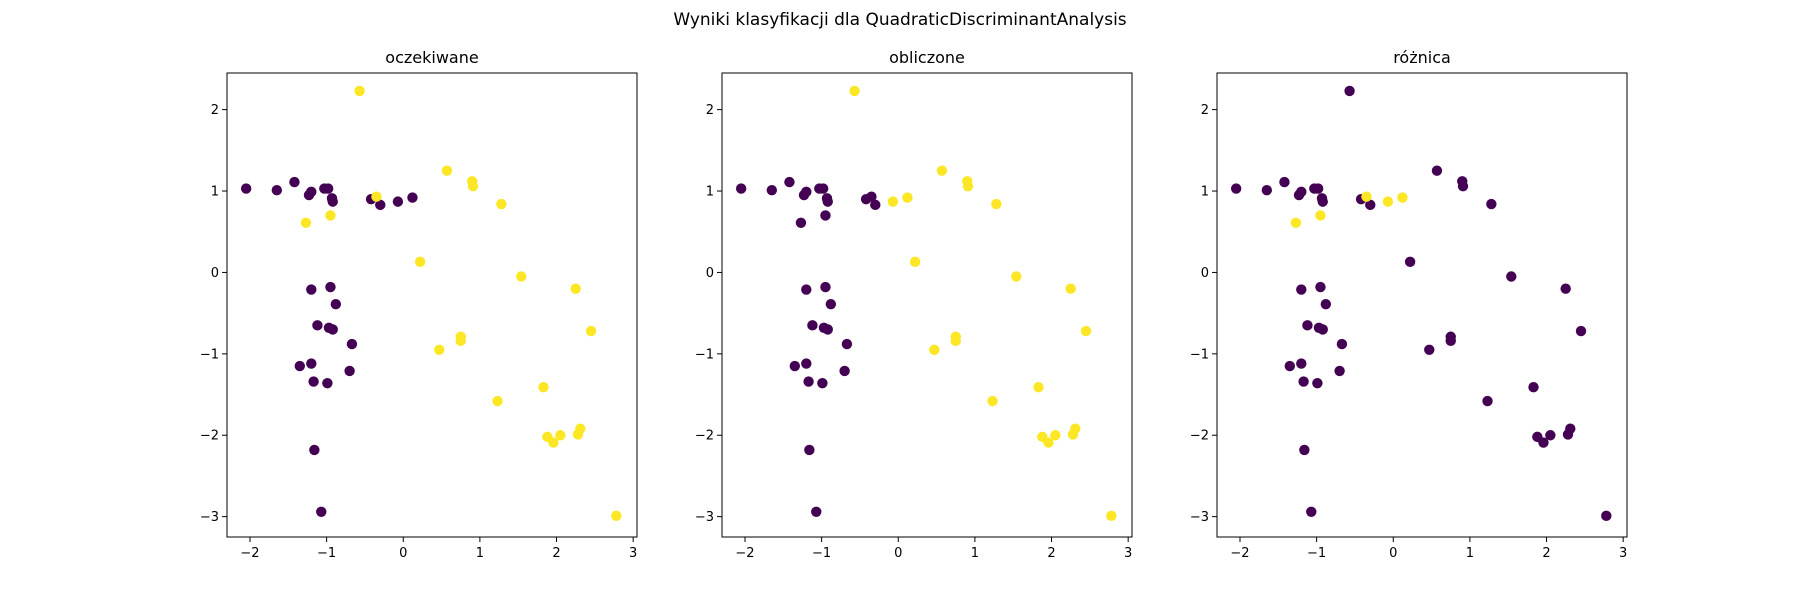 The width and height of the screenshot is (1800, 600). What do you see at coordinates (975, 553) in the screenshot?
I see `x-tick-label: 1` at bounding box center [975, 553].